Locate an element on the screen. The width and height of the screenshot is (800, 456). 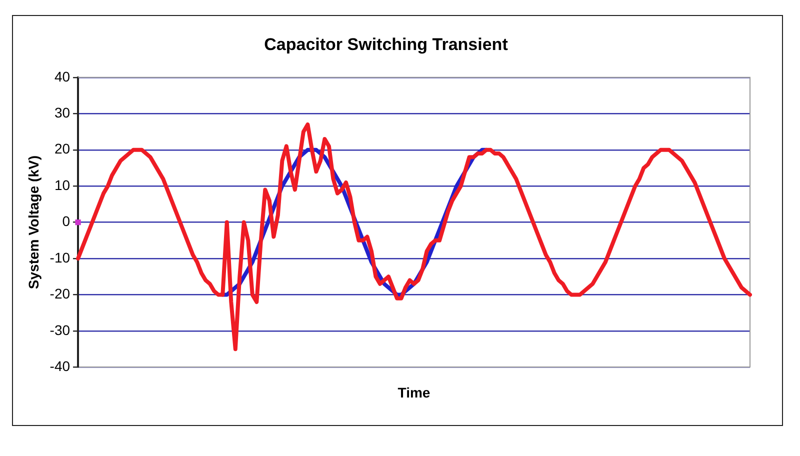
y-tick-label: -30 is located at coordinates (60, 330).